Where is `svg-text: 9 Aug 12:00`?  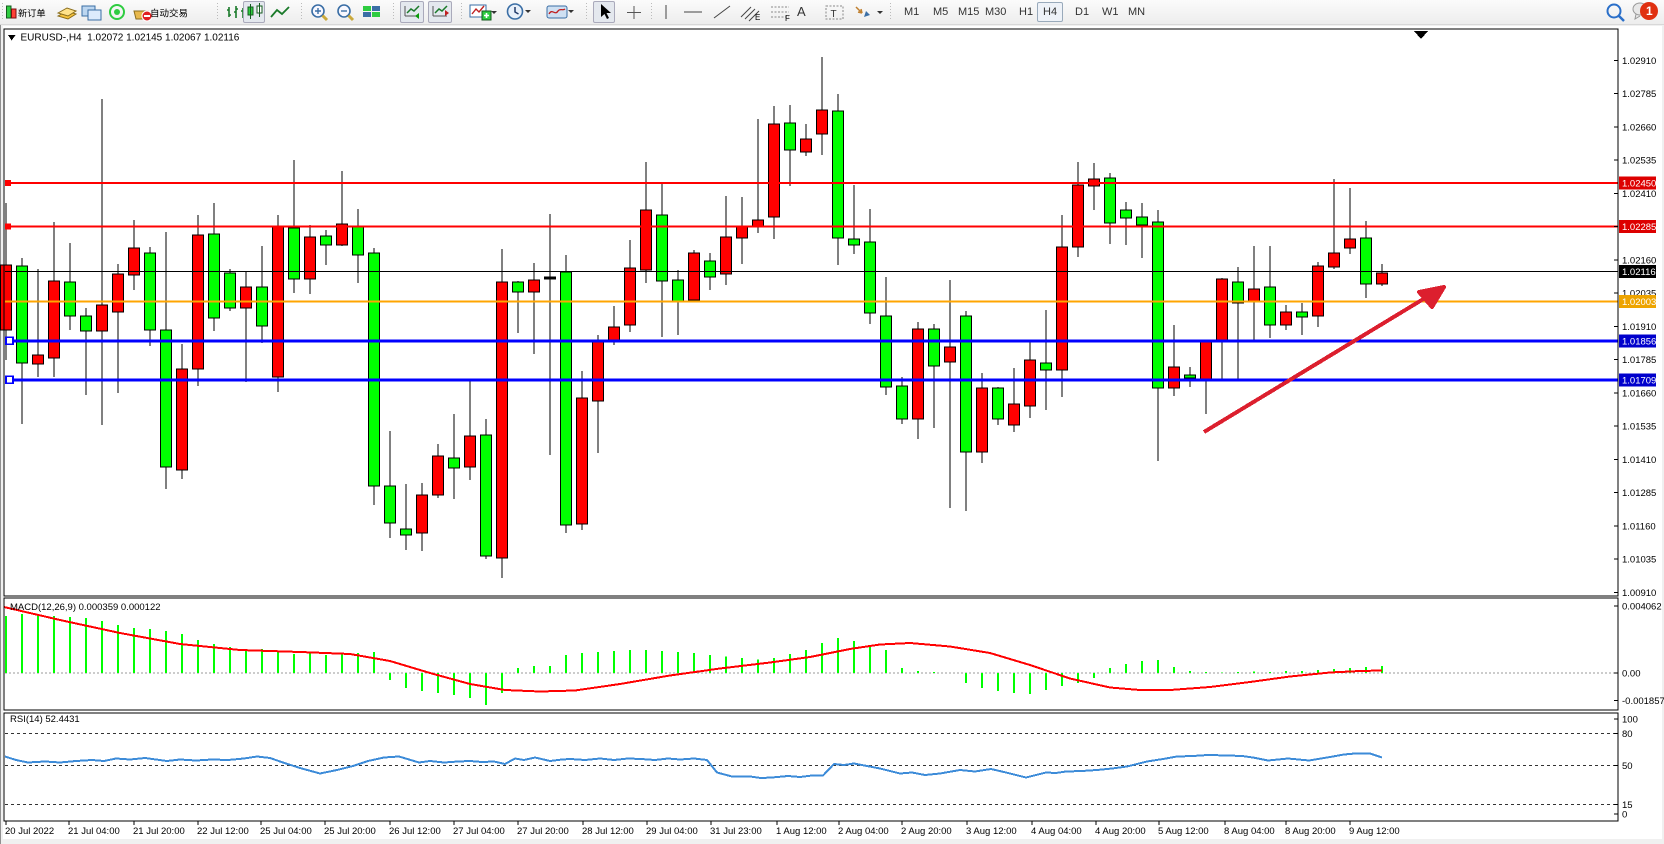 svg-text: 9 Aug 12:00 is located at coordinates (1374, 831).